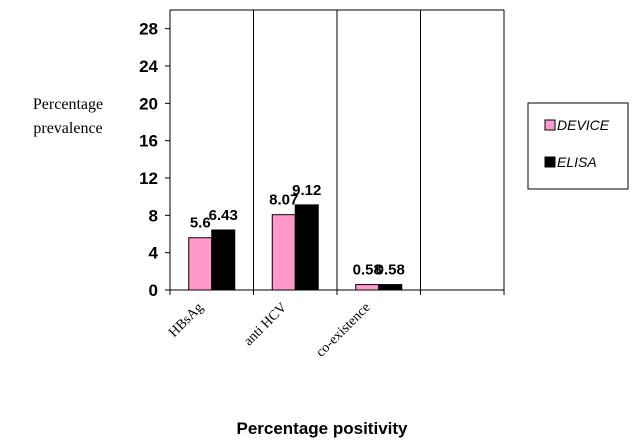  Describe the element at coordinates (153, 215) in the screenshot. I see `y-tick-label: 8` at that location.